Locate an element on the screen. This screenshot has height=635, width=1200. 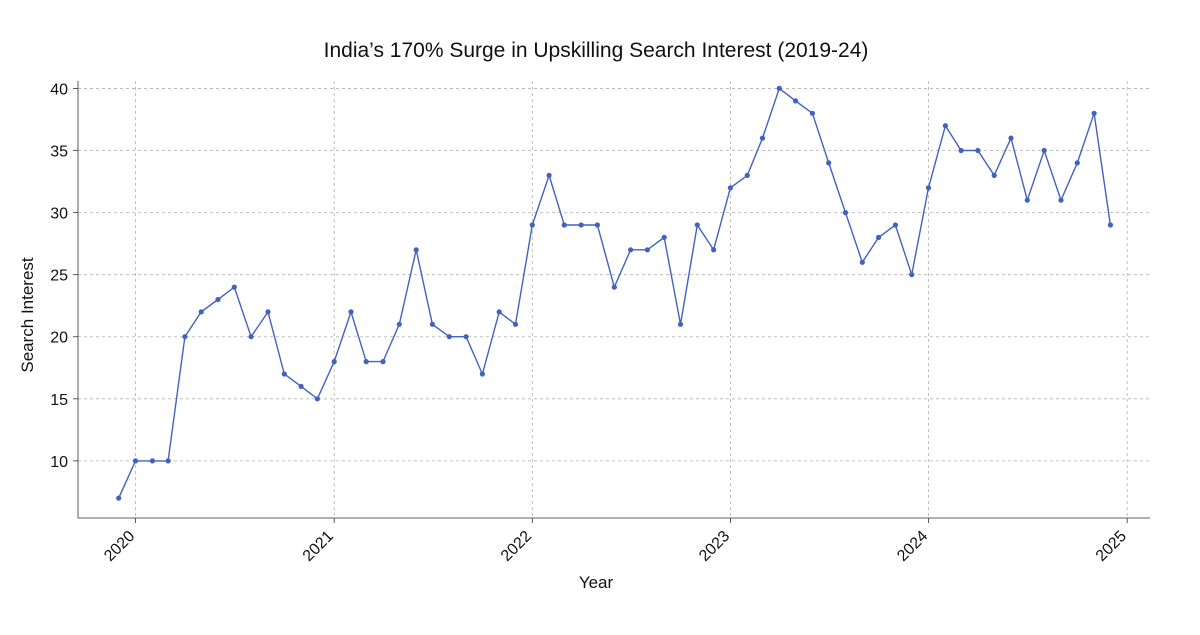
y-tick-label: 35 is located at coordinates (59, 152).